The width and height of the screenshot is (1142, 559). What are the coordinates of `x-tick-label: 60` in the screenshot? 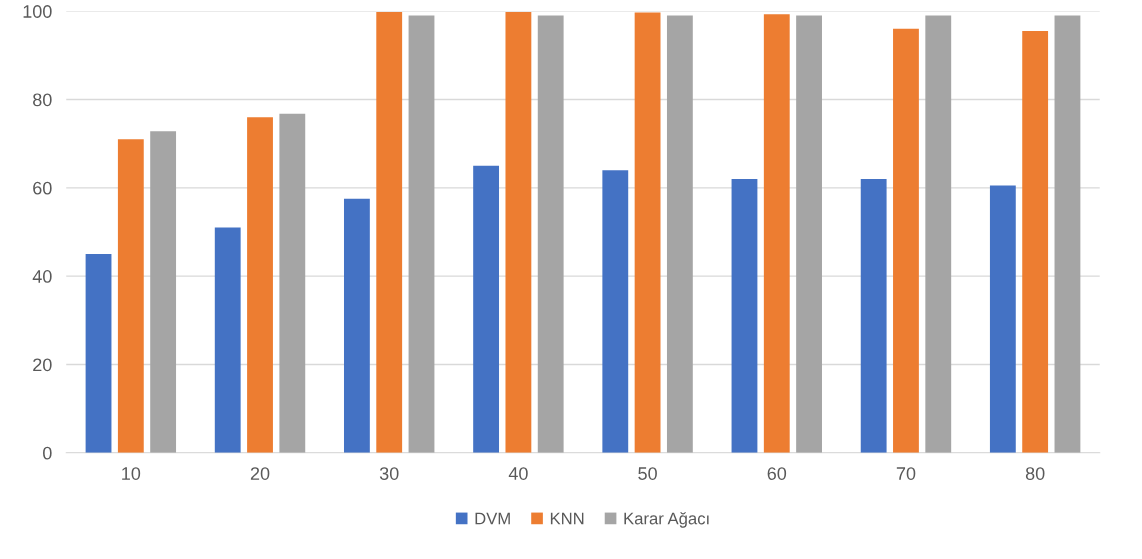 It's located at (777, 473).